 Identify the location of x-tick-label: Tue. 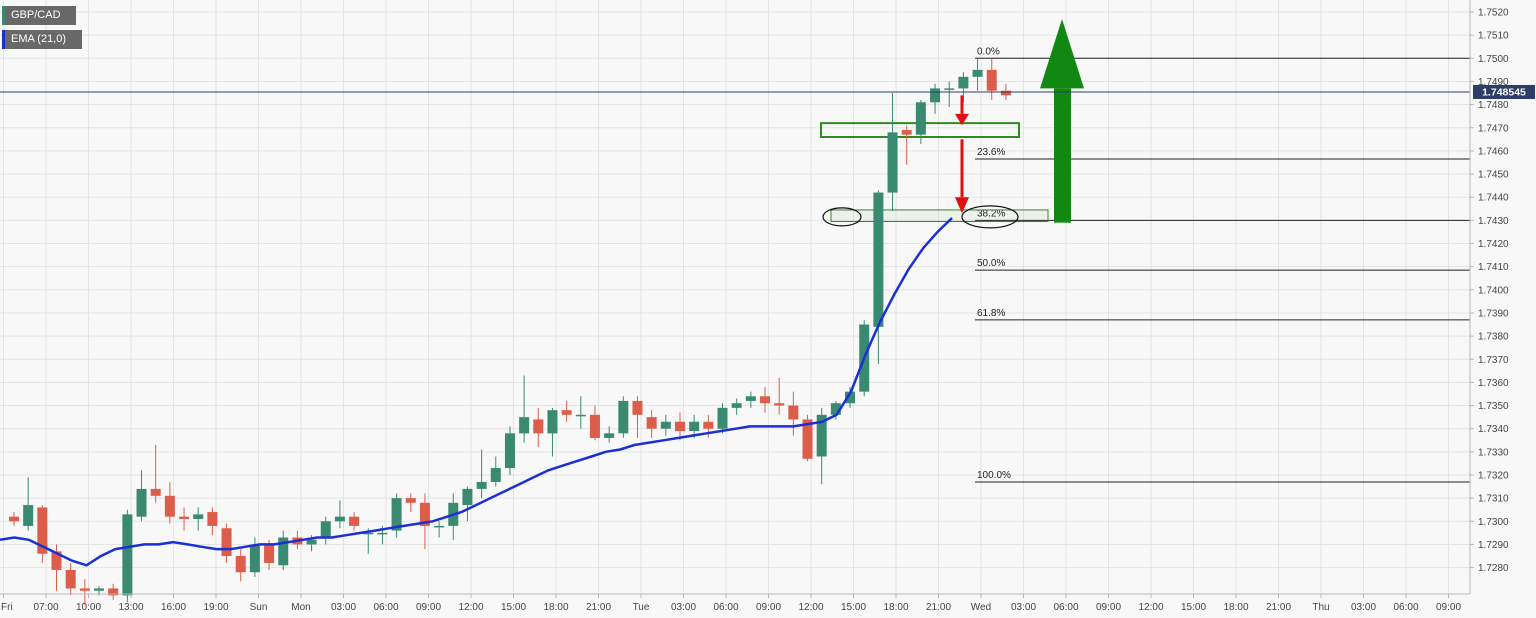
(641, 607).